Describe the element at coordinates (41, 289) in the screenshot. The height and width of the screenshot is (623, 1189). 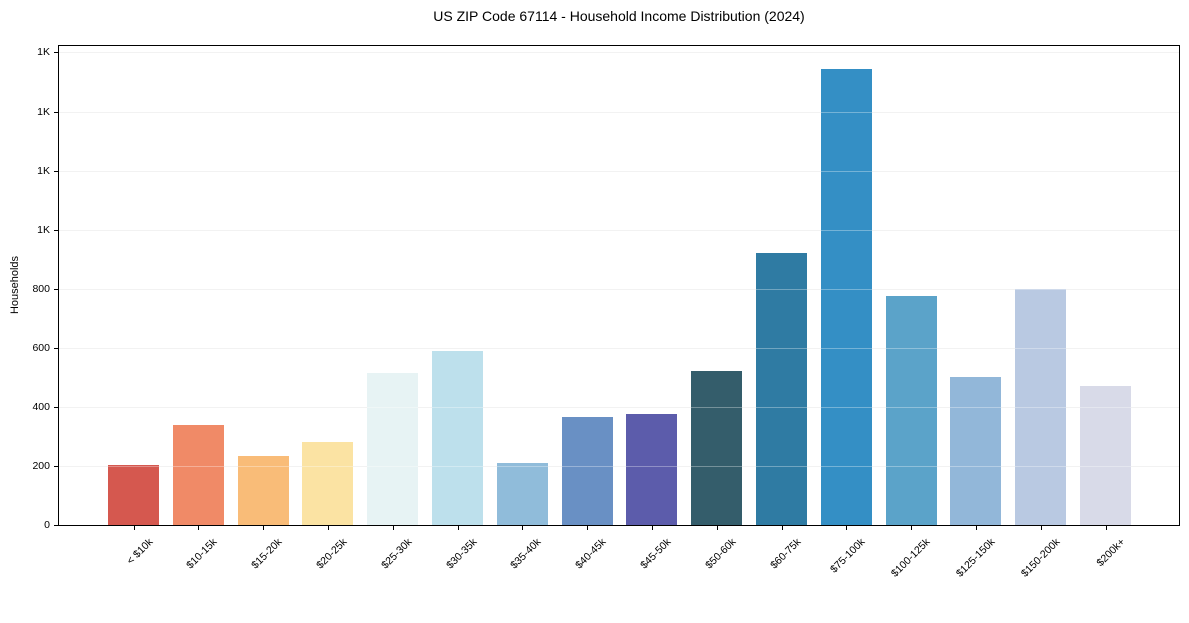
I see `y-tick-label: 800` at that location.